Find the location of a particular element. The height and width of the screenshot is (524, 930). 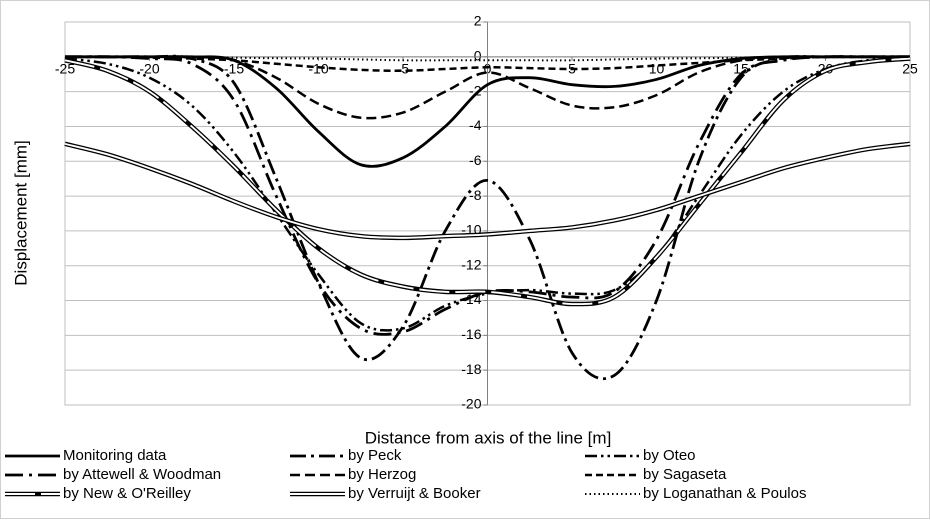

y-tick-label: -6 is located at coordinates (475, 160).